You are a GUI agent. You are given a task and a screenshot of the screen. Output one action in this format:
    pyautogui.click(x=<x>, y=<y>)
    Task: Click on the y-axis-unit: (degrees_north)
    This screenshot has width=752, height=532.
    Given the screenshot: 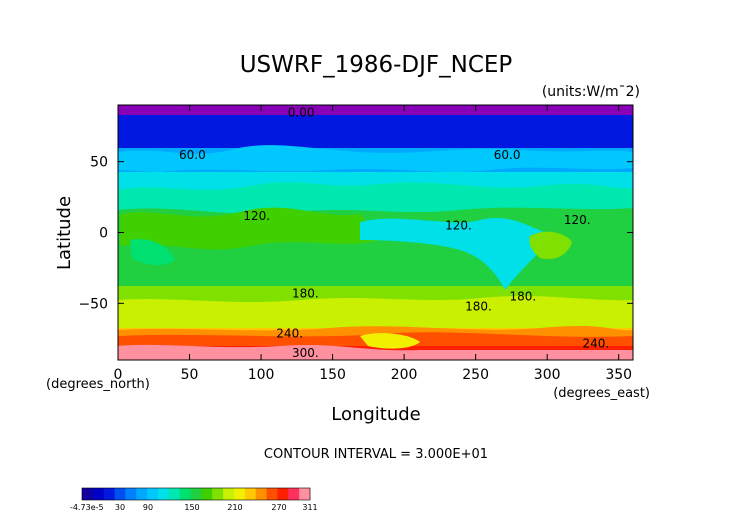 What is the action you would take?
    pyautogui.click(x=98, y=384)
    